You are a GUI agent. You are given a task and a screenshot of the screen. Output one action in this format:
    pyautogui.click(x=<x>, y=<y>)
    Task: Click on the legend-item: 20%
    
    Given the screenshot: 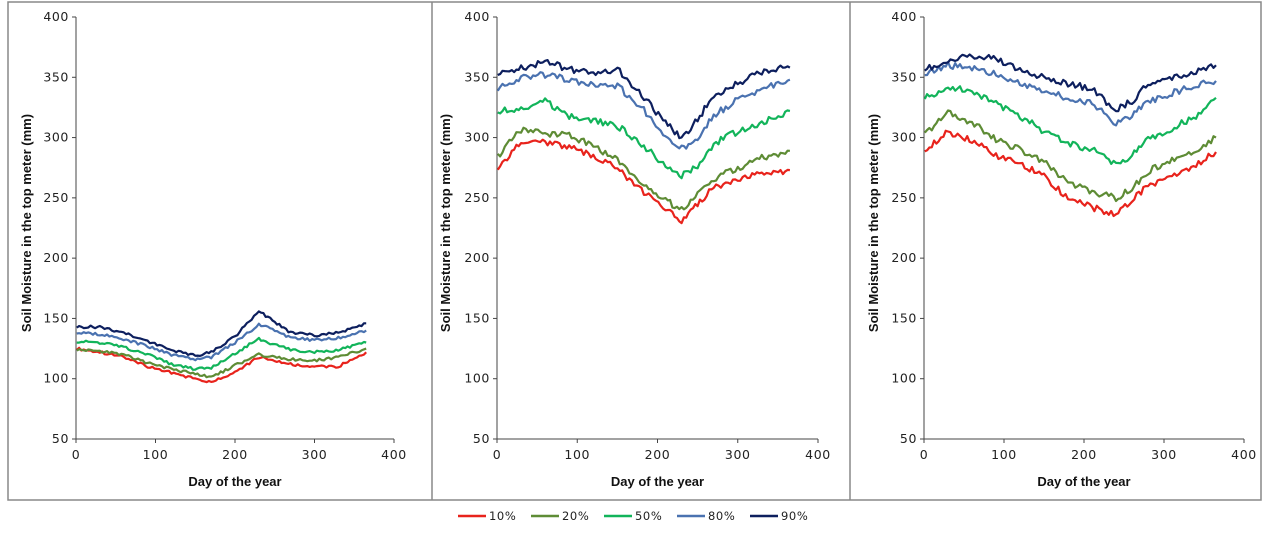 What is the action you would take?
    pyautogui.click(x=560, y=516)
    